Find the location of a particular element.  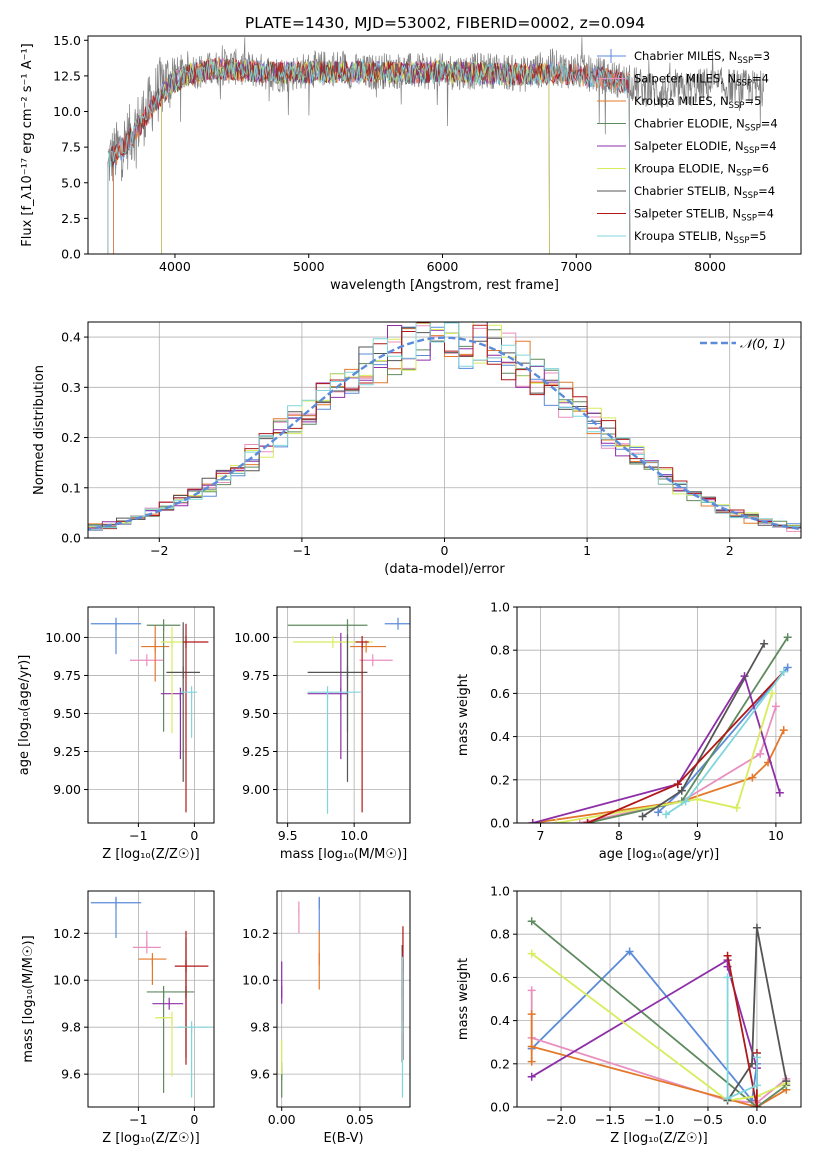

y-tick-label: 0.3 is located at coordinates (71, 387).